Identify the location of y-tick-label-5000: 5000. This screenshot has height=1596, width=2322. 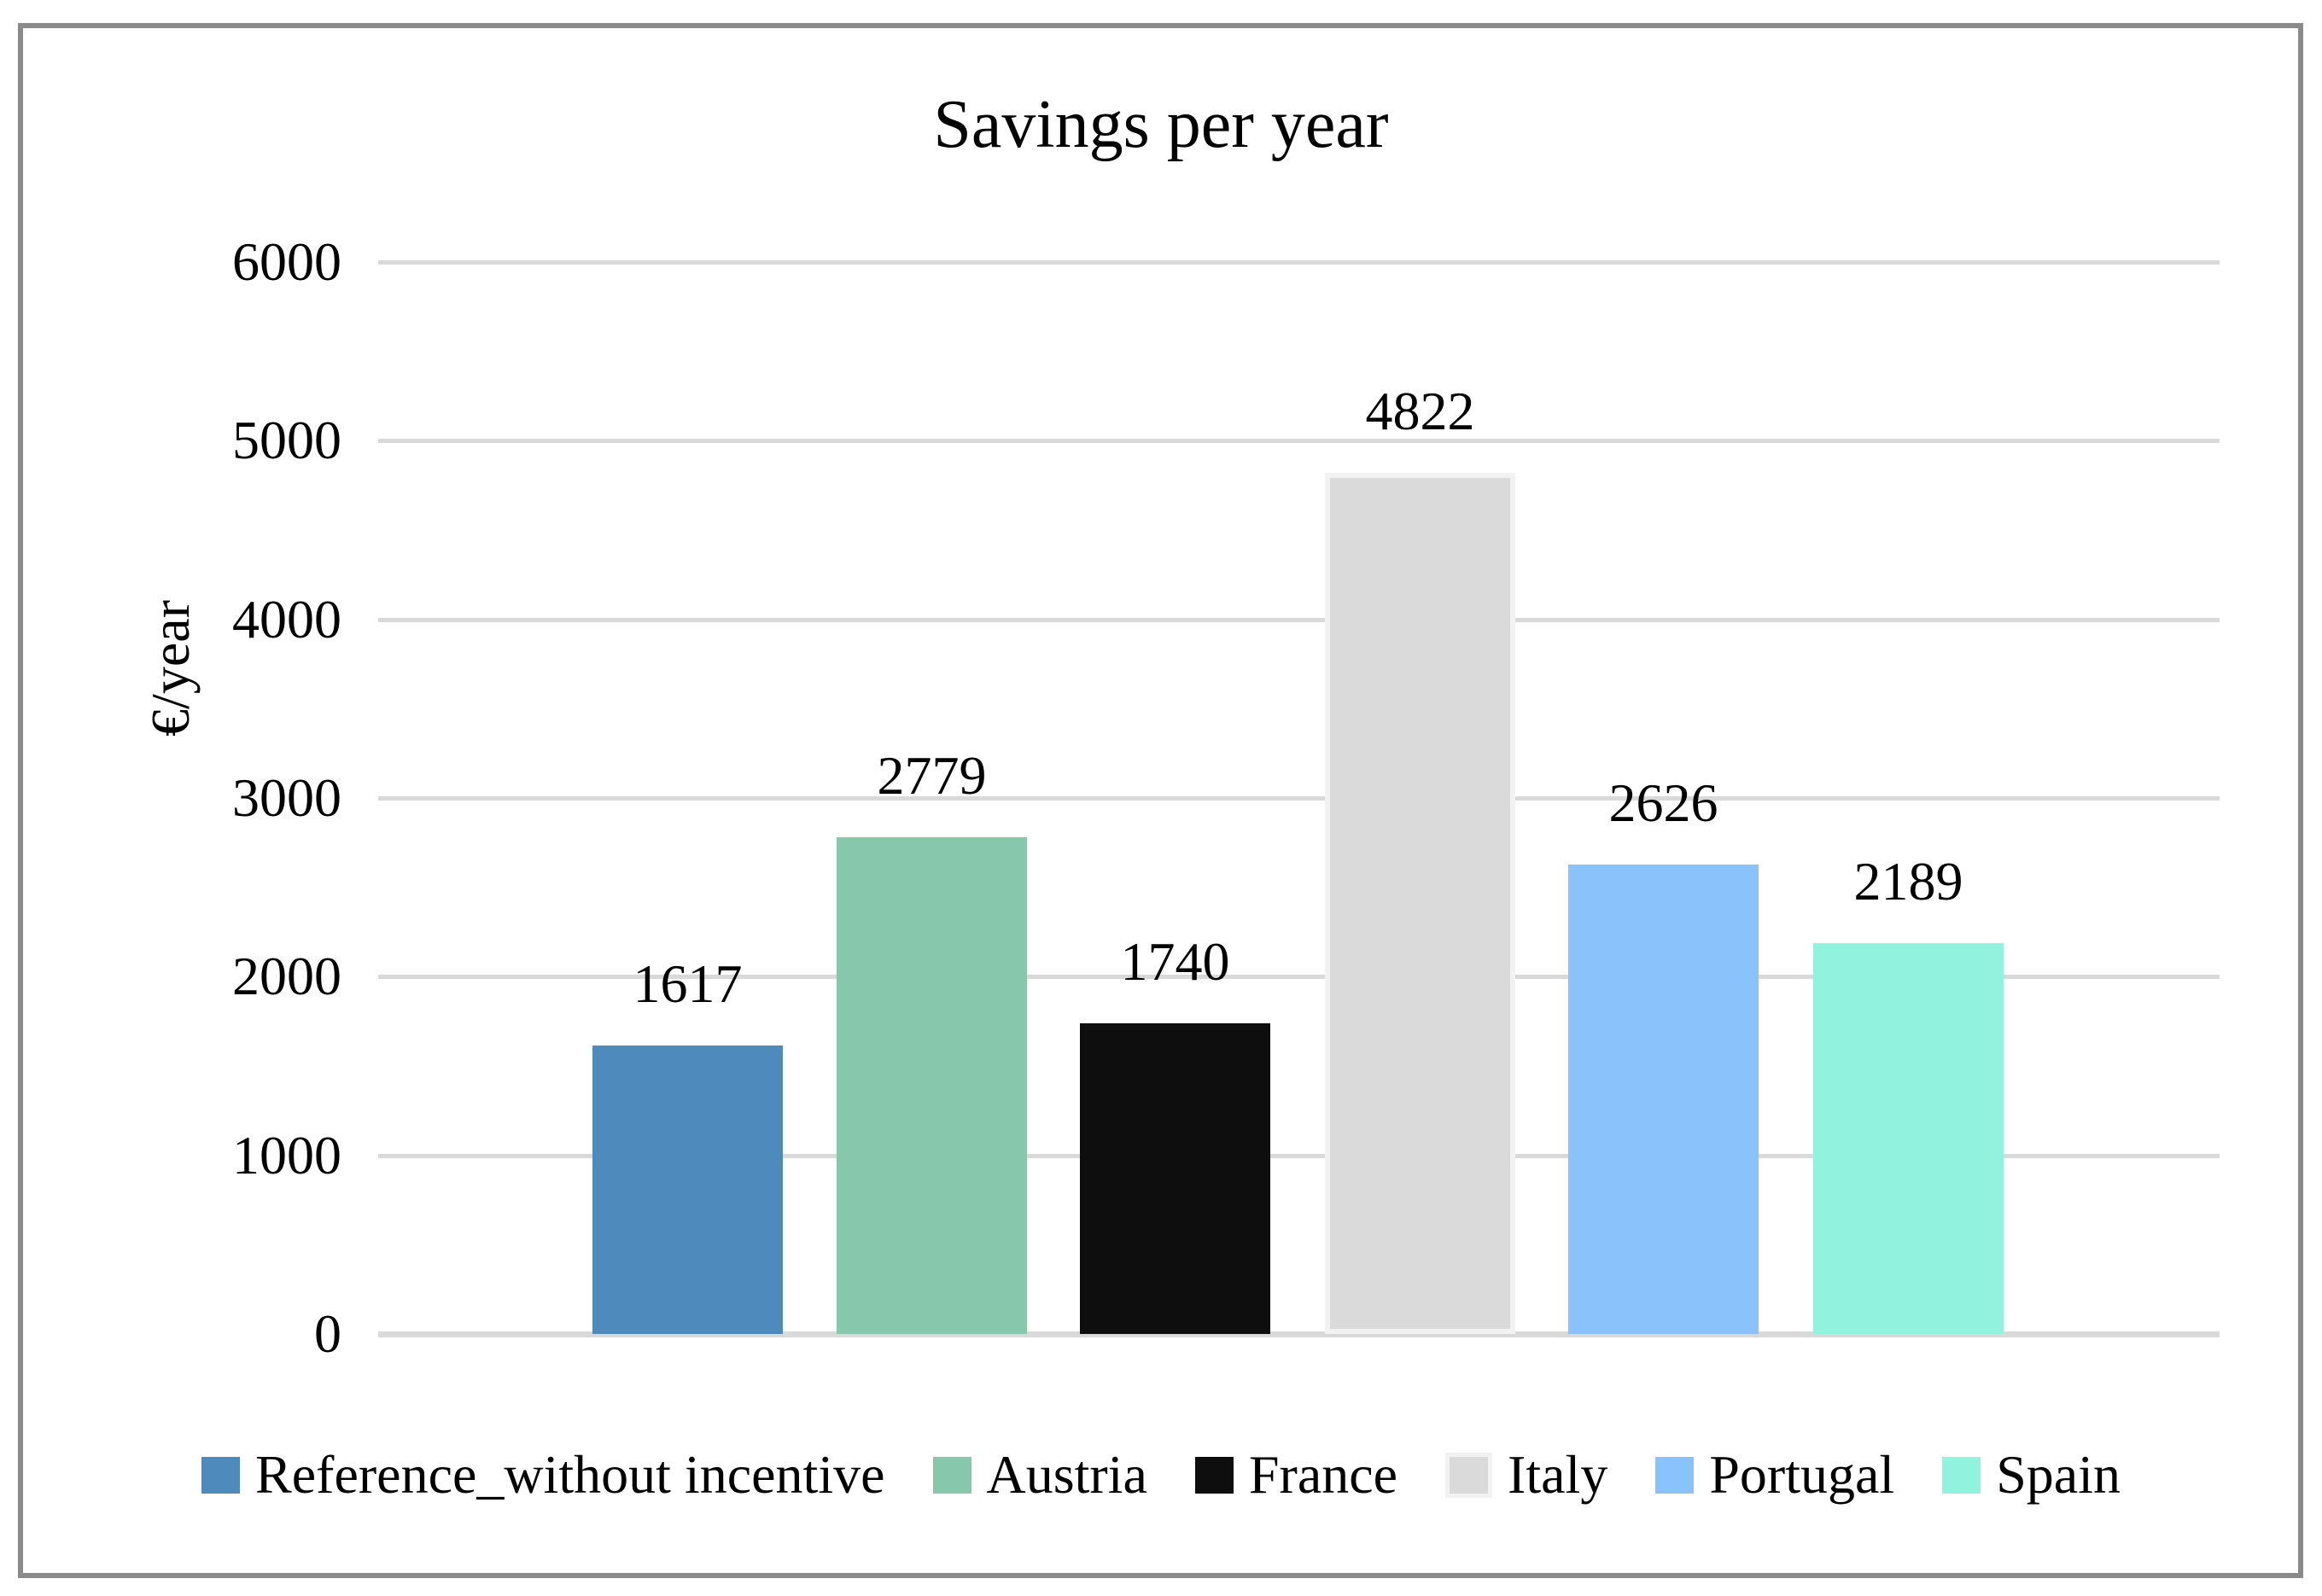
(286, 440).